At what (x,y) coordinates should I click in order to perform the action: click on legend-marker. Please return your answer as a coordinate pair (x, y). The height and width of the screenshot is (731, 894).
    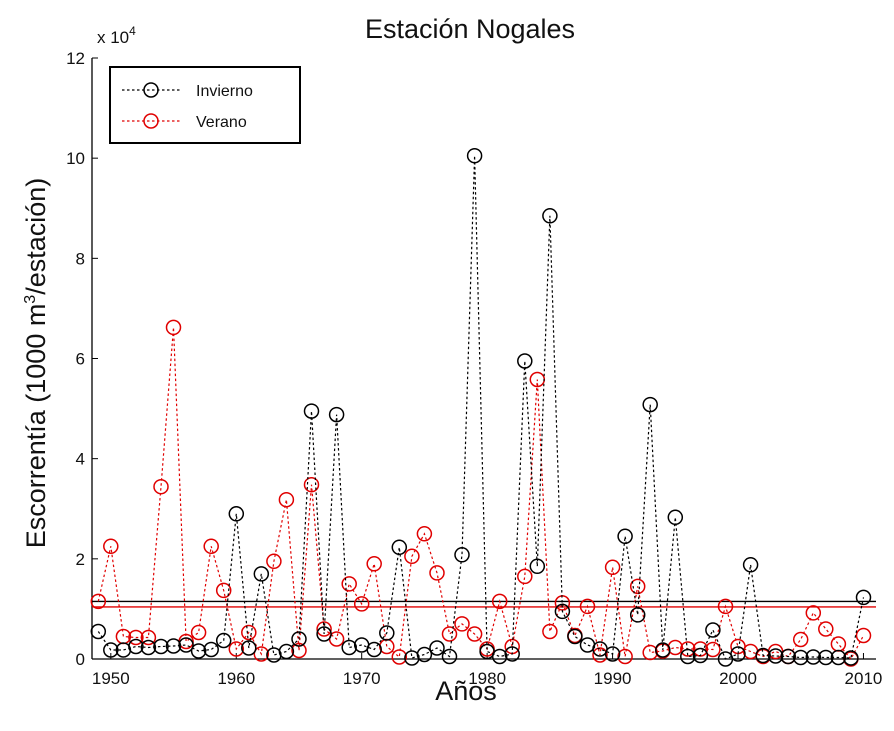
    Looking at the image, I should click on (151, 90).